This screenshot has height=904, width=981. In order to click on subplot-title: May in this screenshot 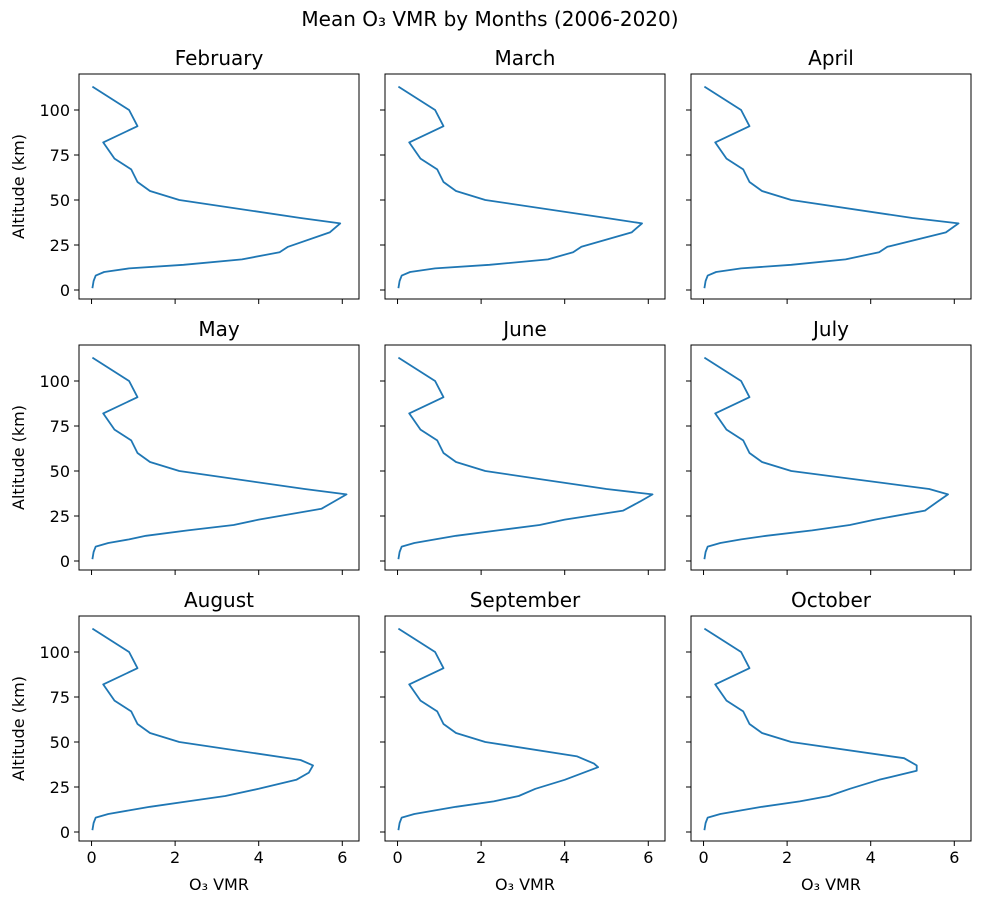, I will do `click(219, 329)`.